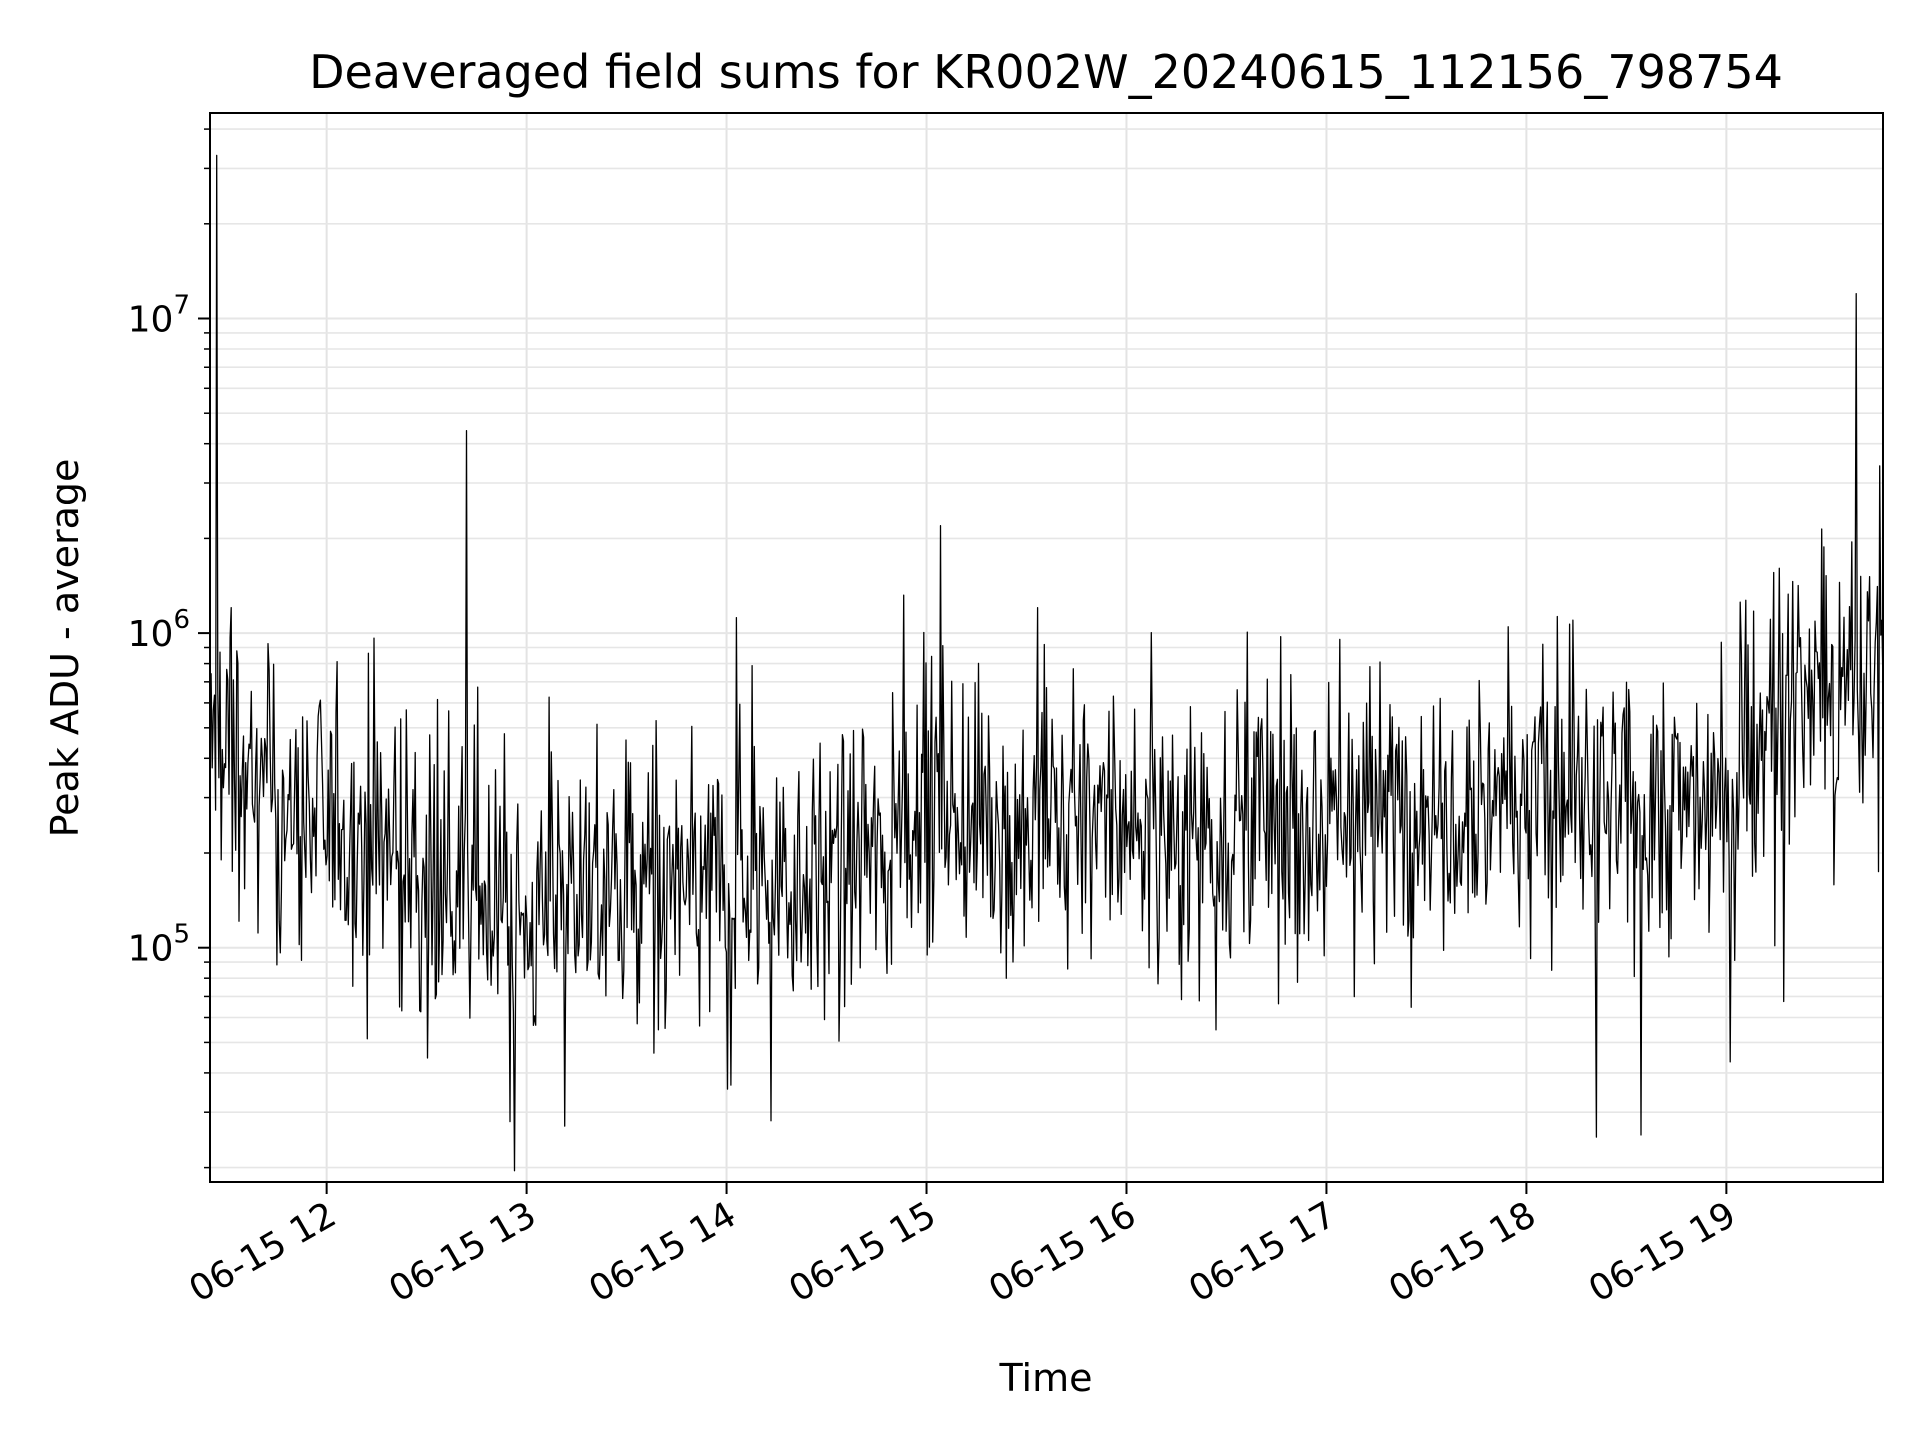 Image resolution: width=1920 pixels, height=1440 pixels. I want to click on x-tick-label: 06-15 12, so click(262, 1252).